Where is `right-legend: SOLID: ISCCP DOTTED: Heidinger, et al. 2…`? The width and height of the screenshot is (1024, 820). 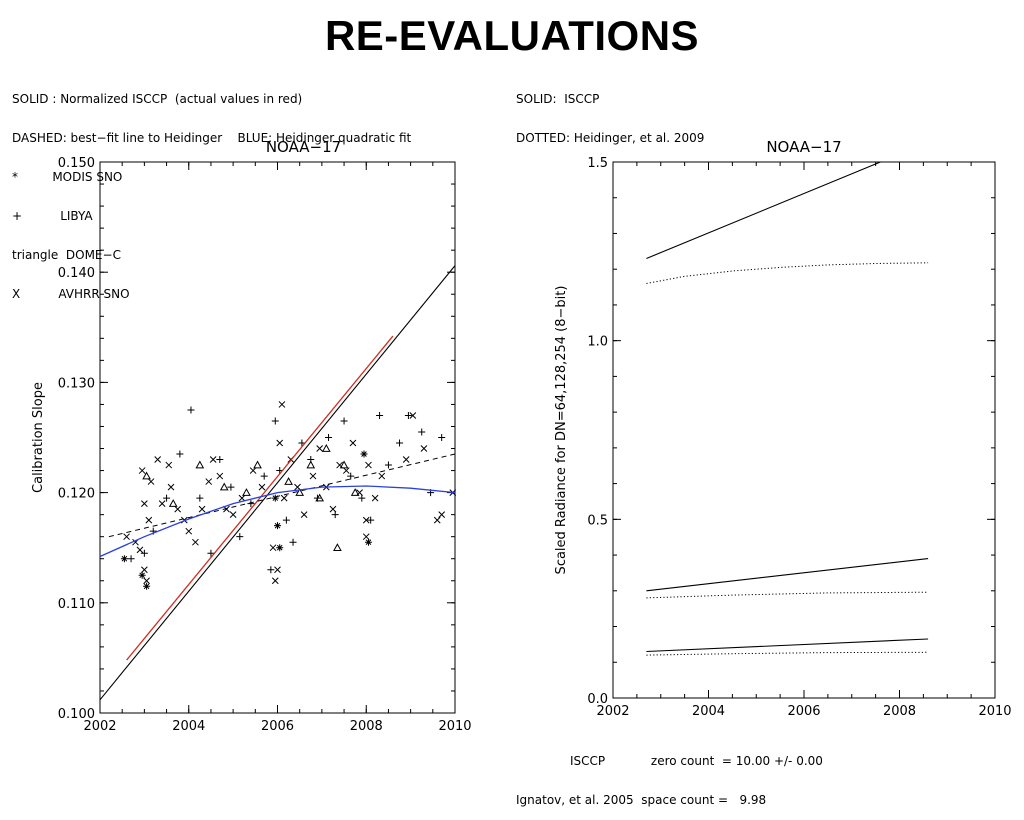 right-legend: SOLID: ISCCP DOTTED: Heidinger, et al. 2… is located at coordinates (610, 112).